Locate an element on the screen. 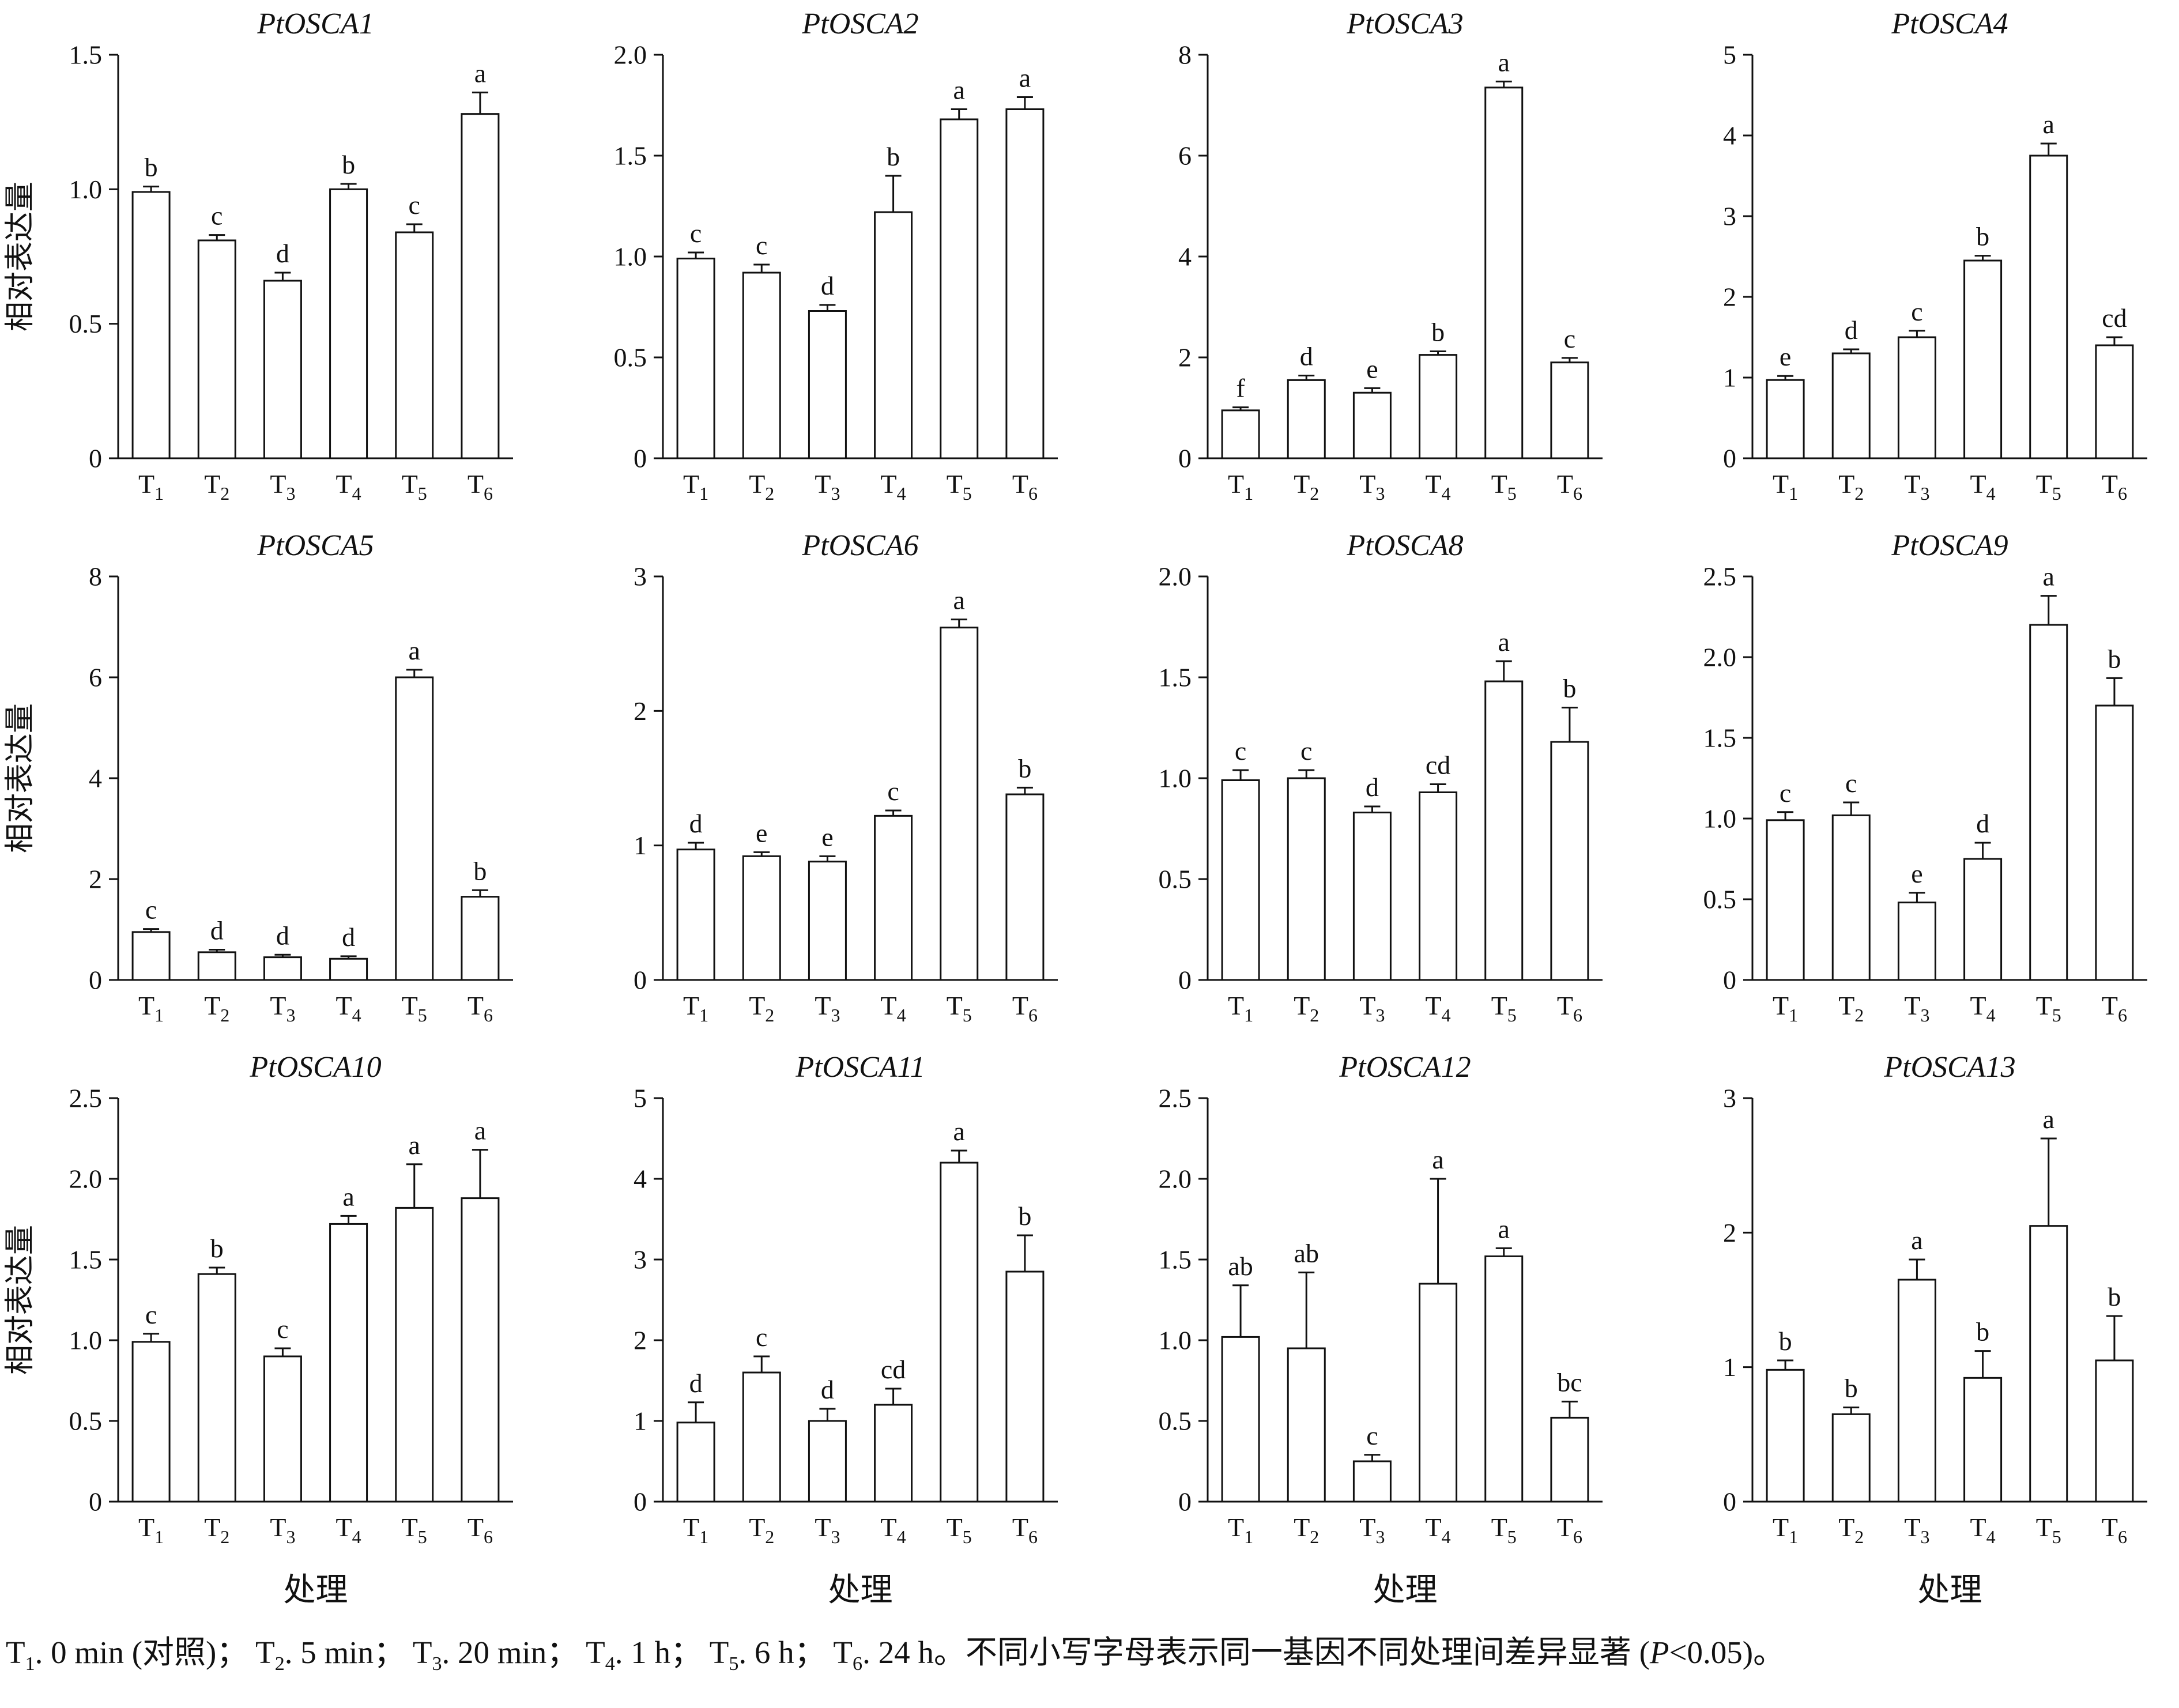 This screenshot has height=1708, width=2179. sig-letter-T4: c is located at coordinates (893, 791).